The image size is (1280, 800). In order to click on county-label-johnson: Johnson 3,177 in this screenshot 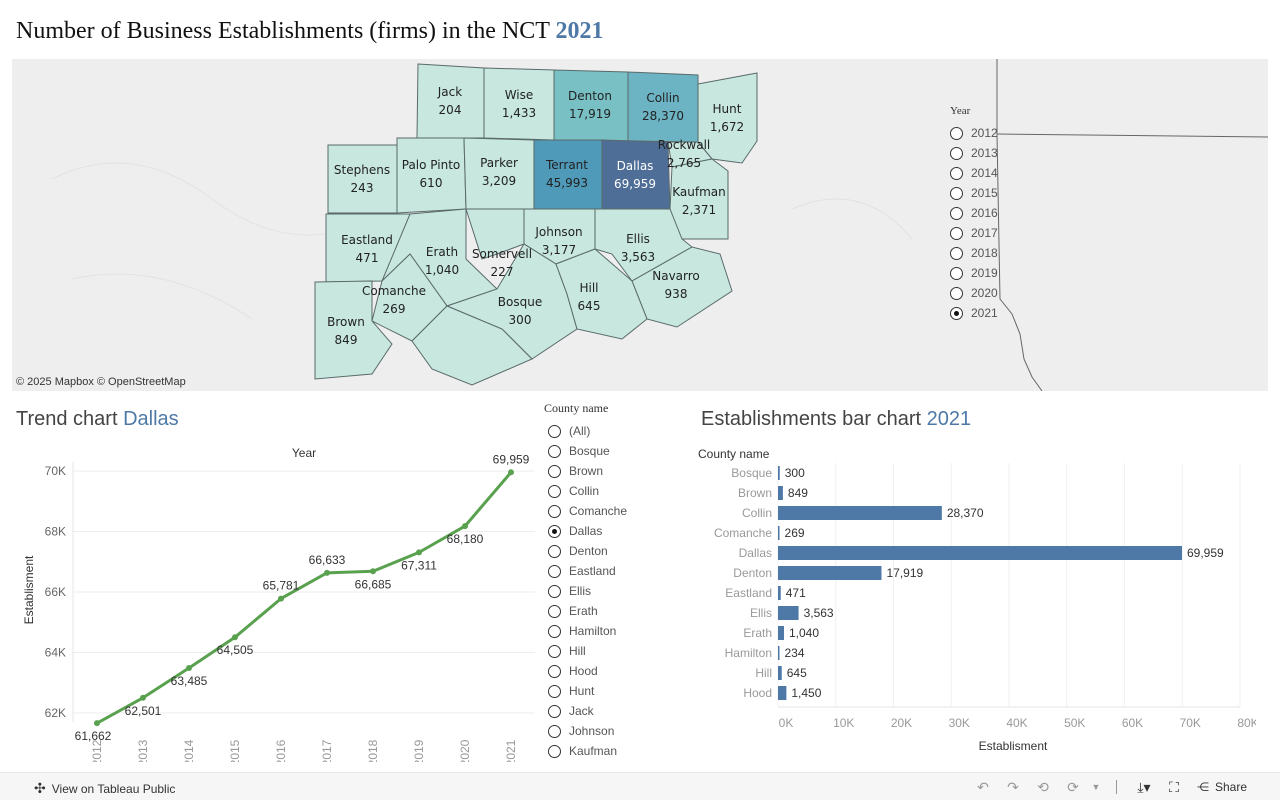, I will do `click(558, 241)`.